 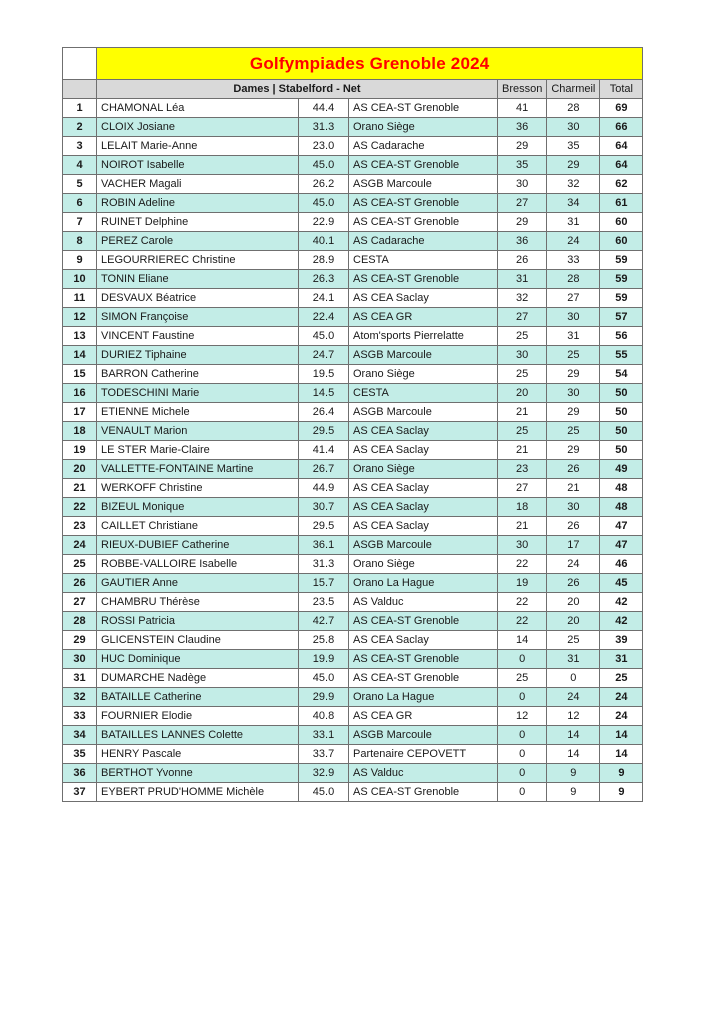 I want to click on rank-cell: 23, so click(x=79, y=526).